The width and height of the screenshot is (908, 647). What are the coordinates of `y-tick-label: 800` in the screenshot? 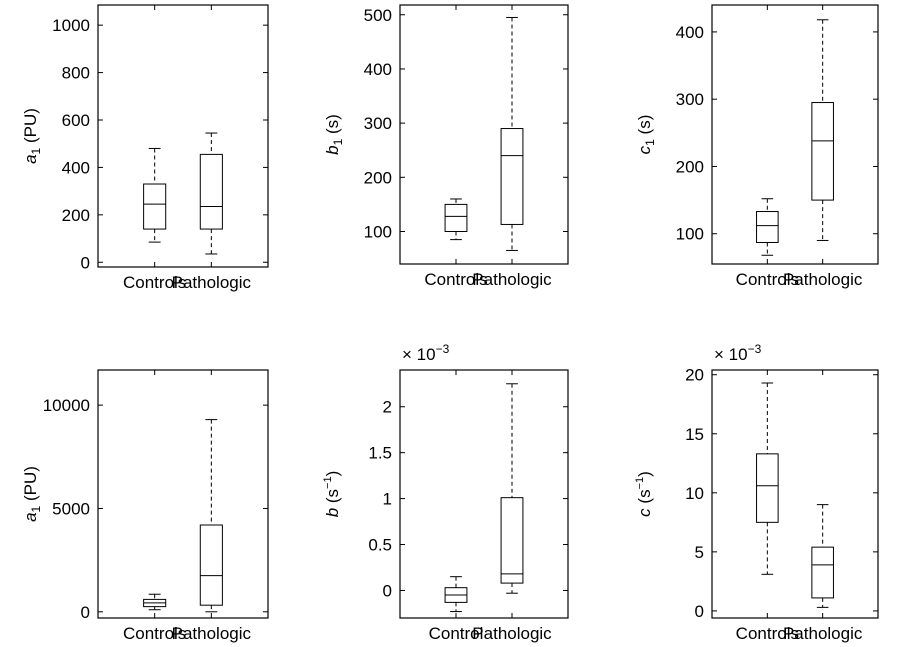 It's located at (76, 73).